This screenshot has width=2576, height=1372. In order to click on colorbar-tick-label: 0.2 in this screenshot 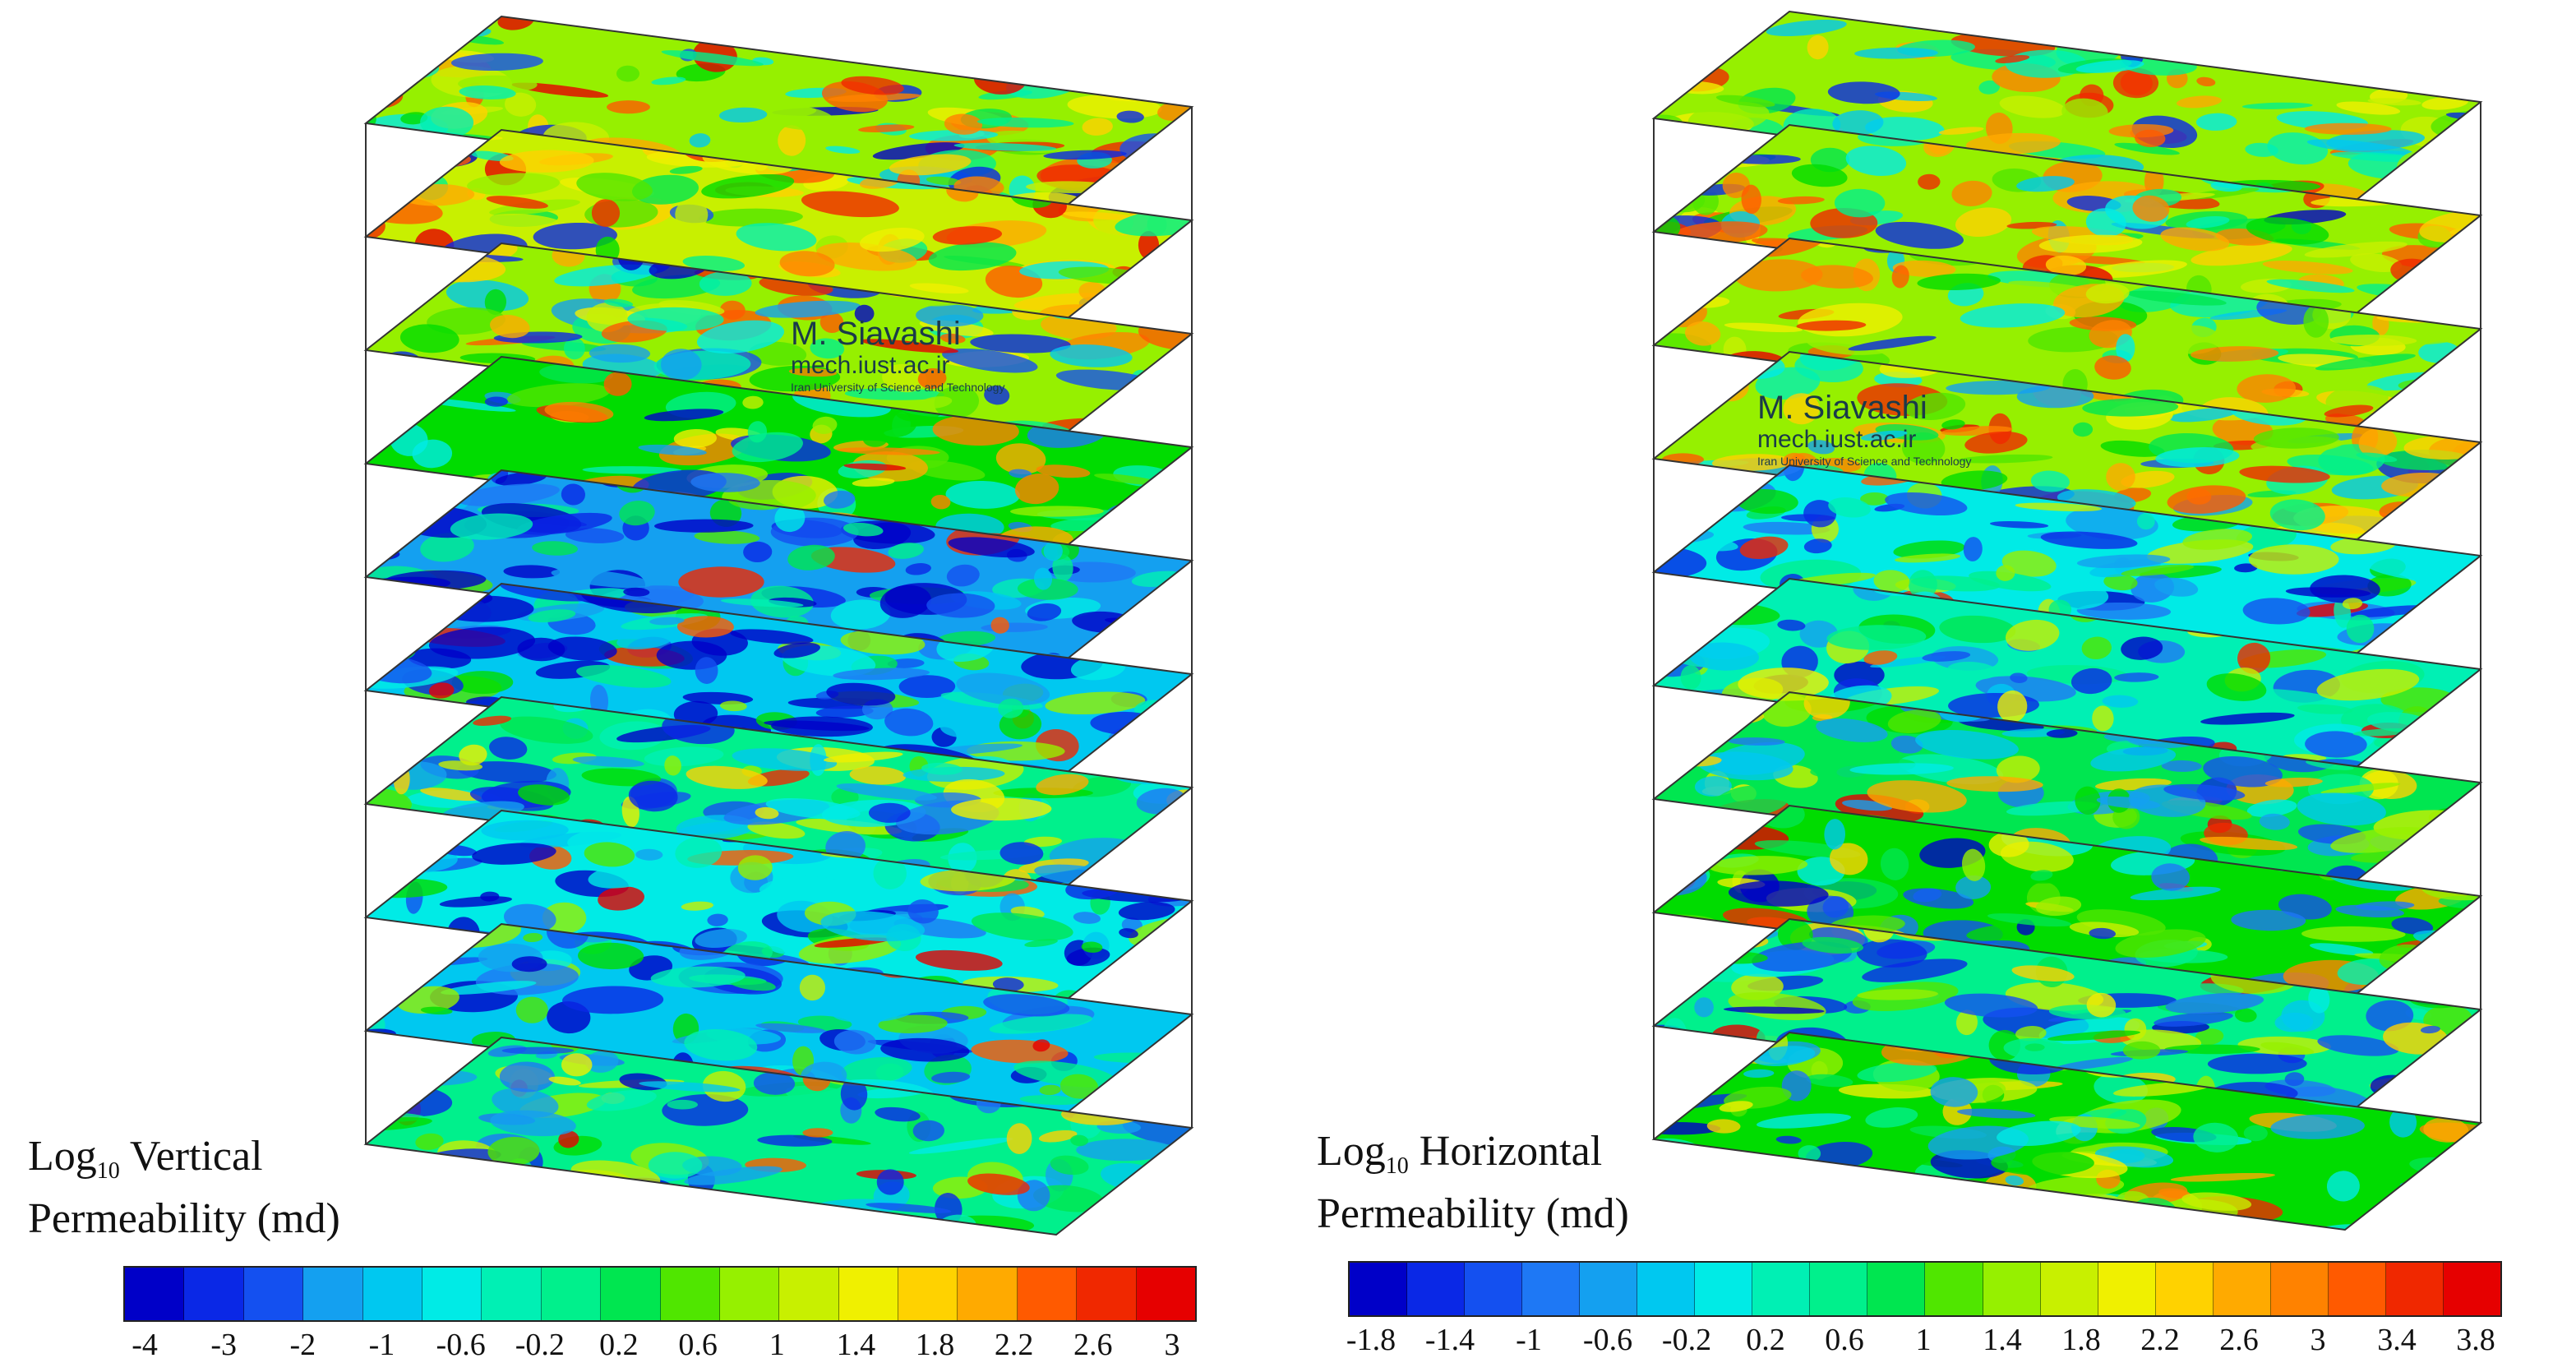, I will do `click(619, 1345)`.